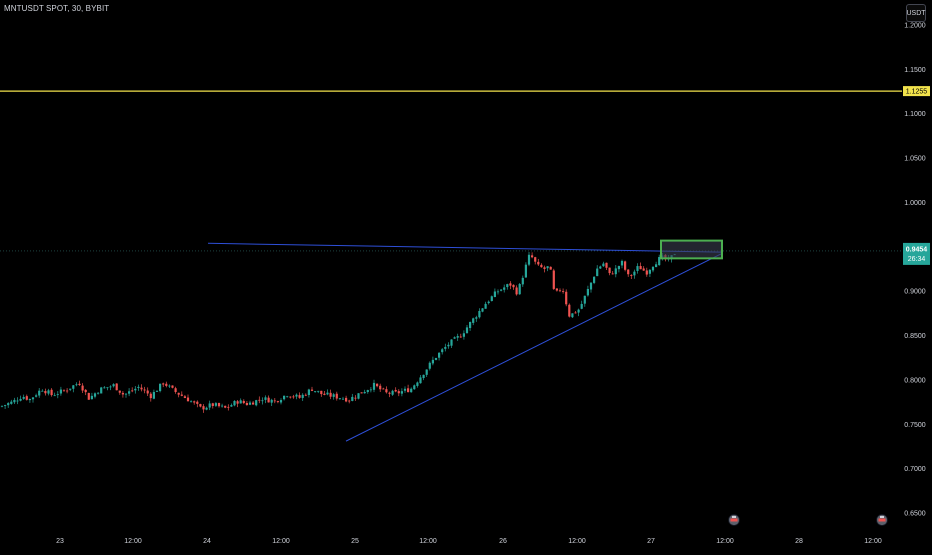  Describe the element at coordinates (915, 26) in the screenshot. I see `y-tick-label: 1.2000` at that location.